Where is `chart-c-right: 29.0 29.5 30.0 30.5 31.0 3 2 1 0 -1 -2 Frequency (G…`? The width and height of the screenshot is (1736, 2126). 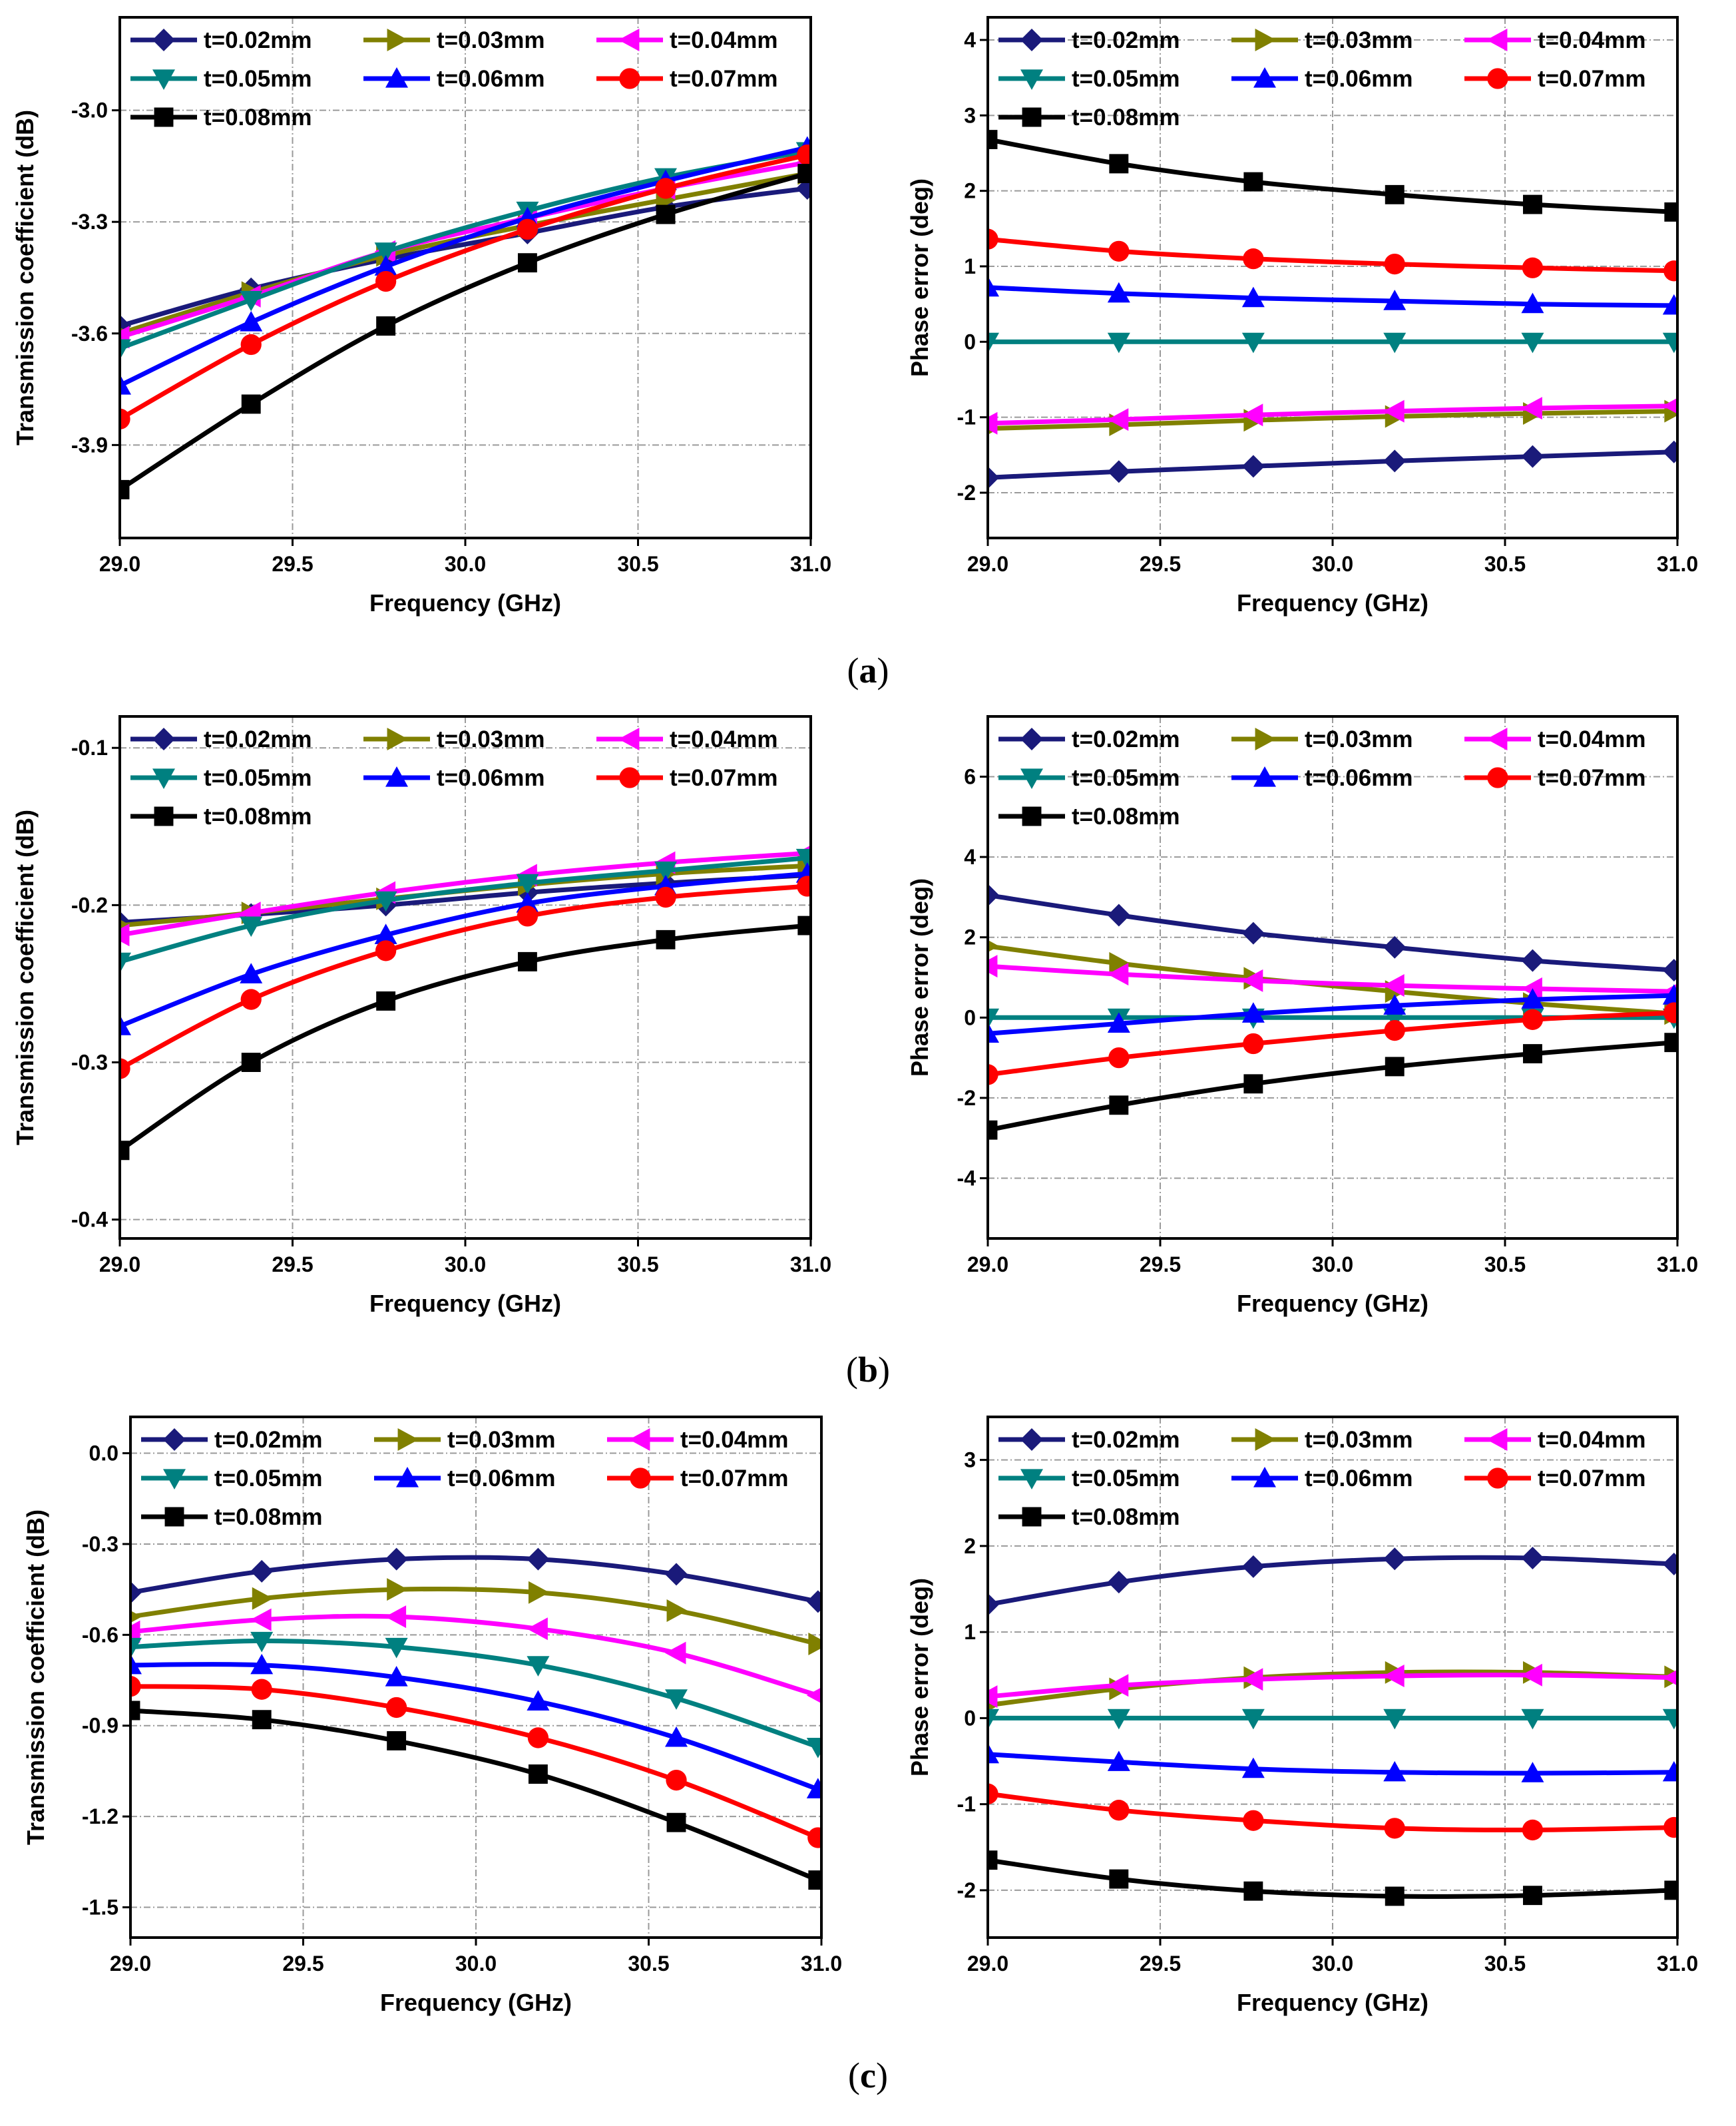 chart-c-right: 29.0 29.5 30.0 30.5 31.0 3 2 1 0 -1 -2 Frequency (G… is located at coordinates (1302, 1716).